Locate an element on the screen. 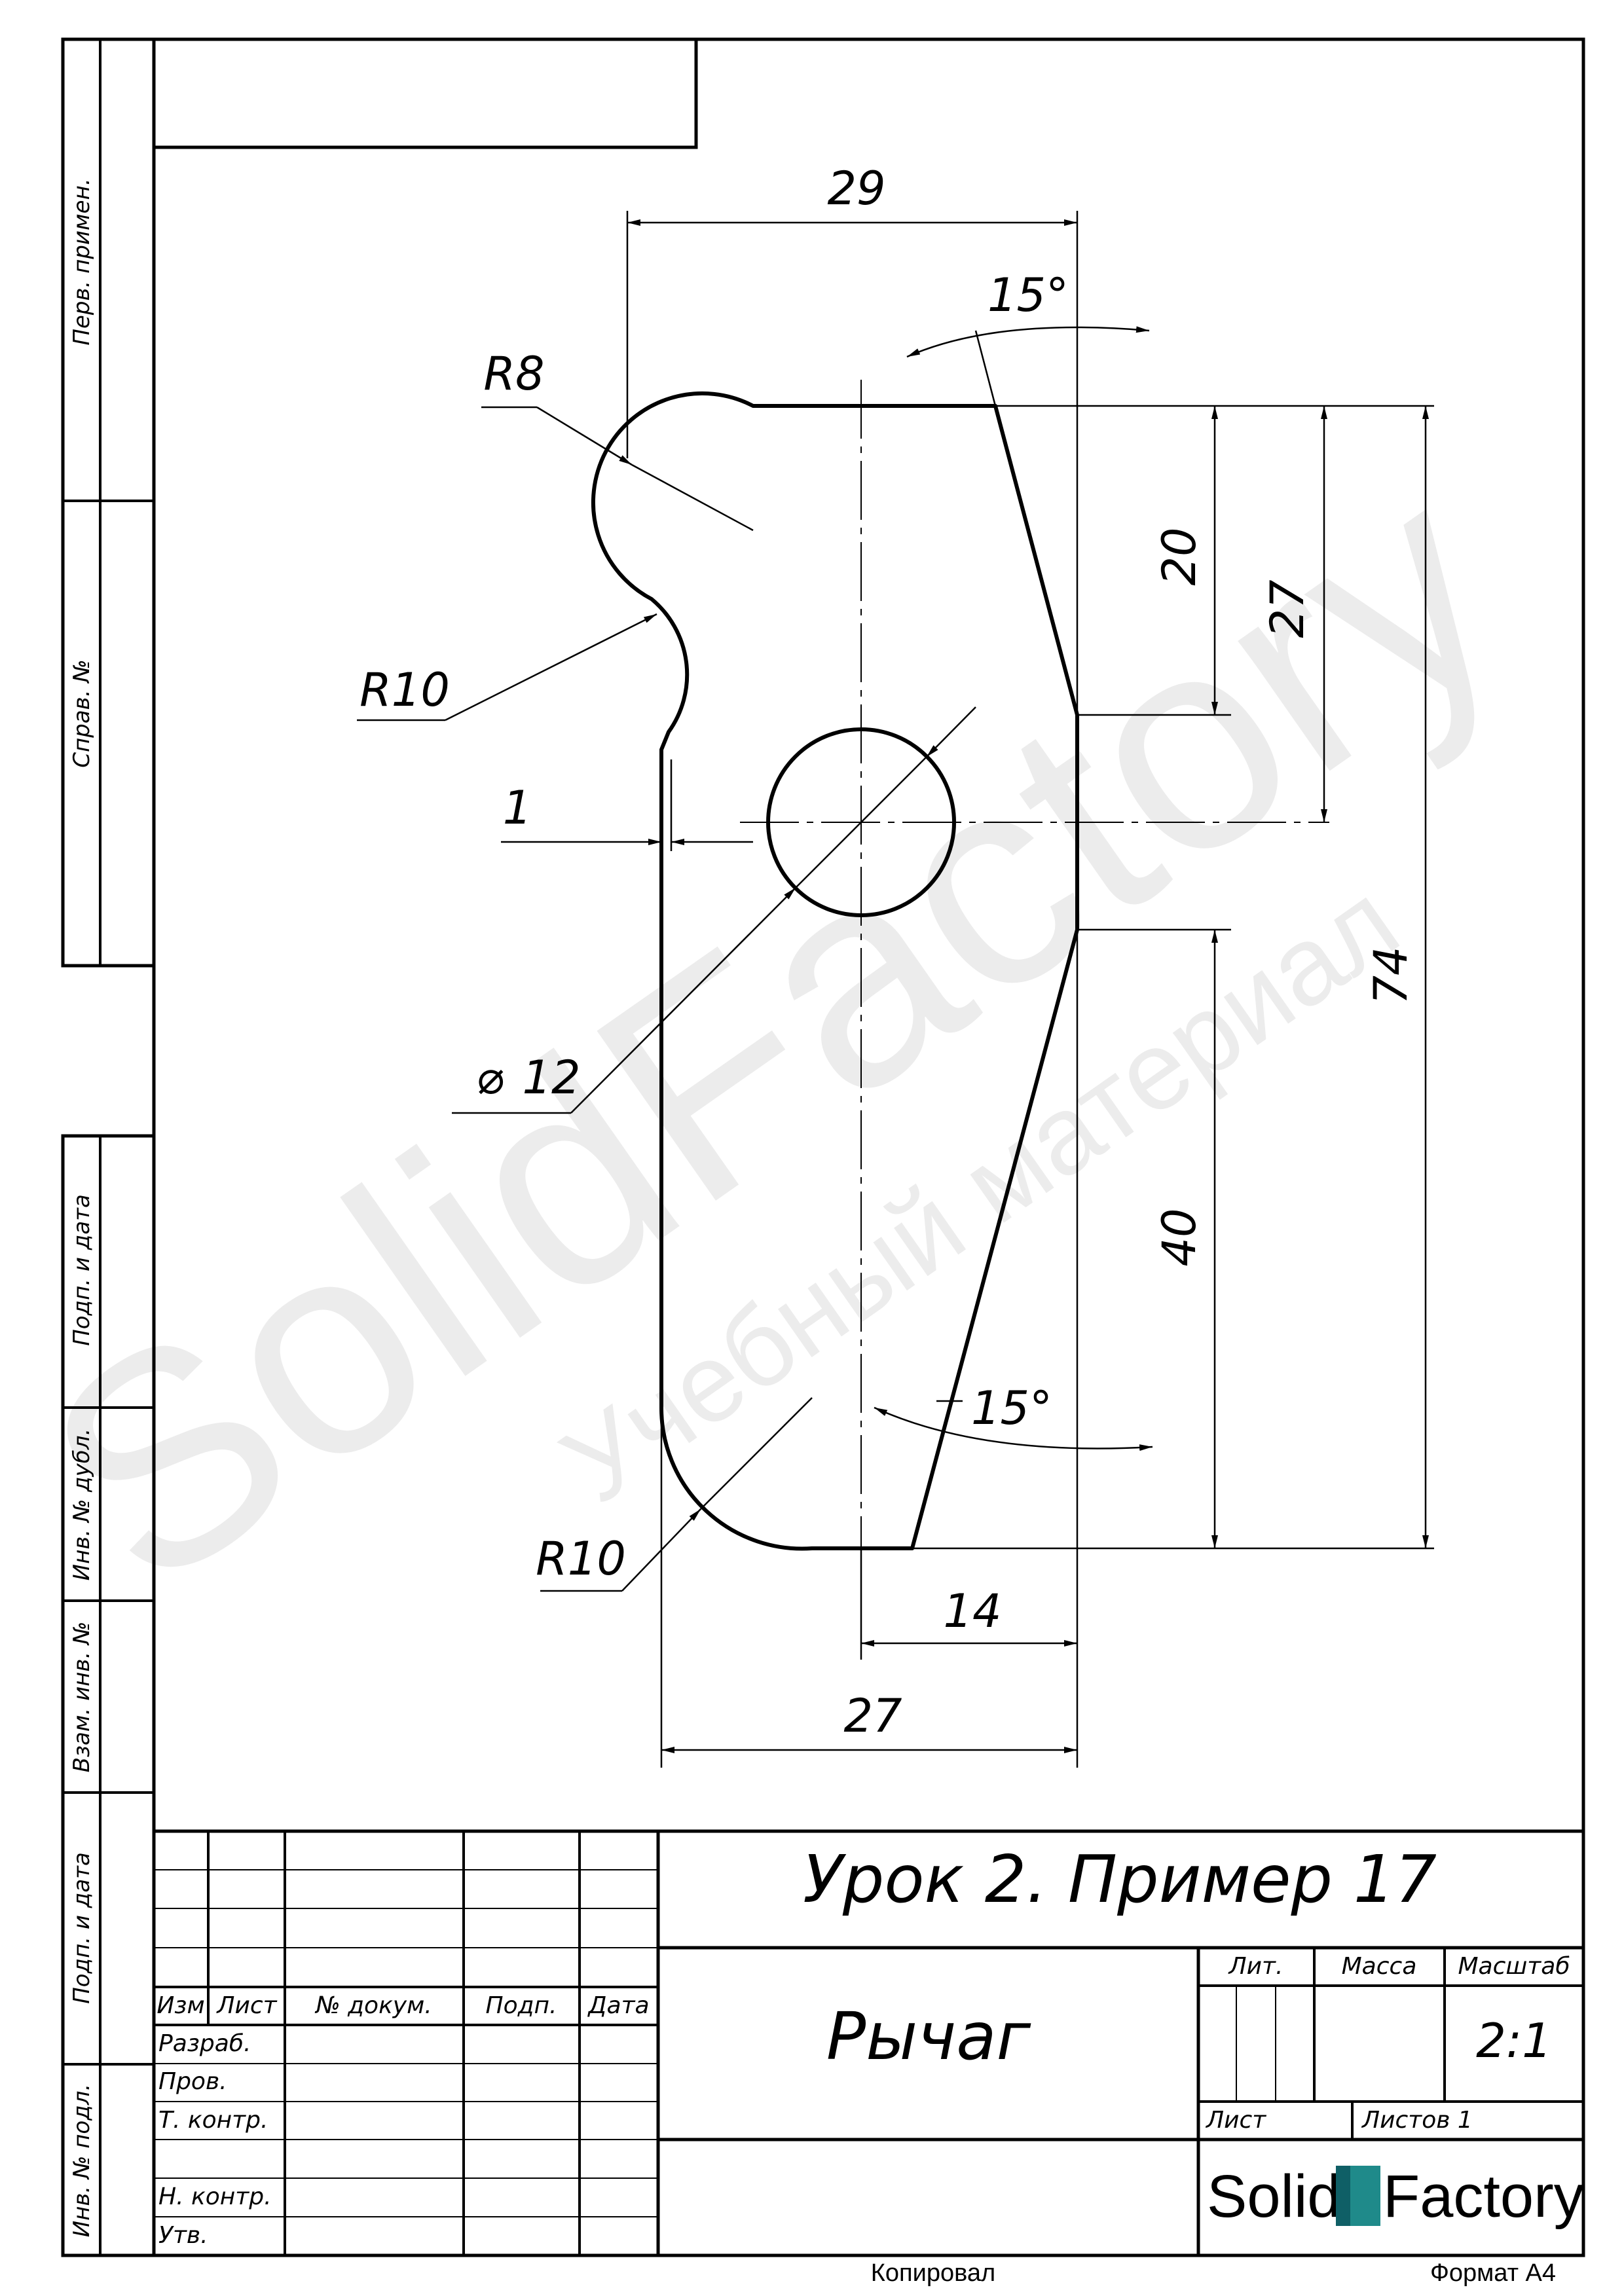 This screenshot has width=1624, height=2296. header-doc-no: № докум. is located at coordinates (373, 2005).